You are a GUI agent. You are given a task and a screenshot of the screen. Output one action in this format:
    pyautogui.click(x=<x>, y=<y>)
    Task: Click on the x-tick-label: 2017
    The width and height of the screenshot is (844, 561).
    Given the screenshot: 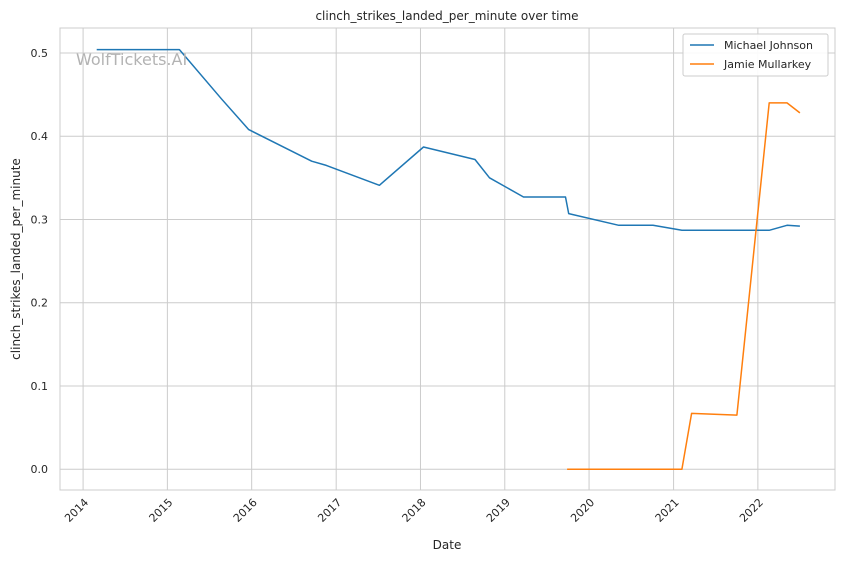 What is the action you would take?
    pyautogui.click(x=329, y=510)
    